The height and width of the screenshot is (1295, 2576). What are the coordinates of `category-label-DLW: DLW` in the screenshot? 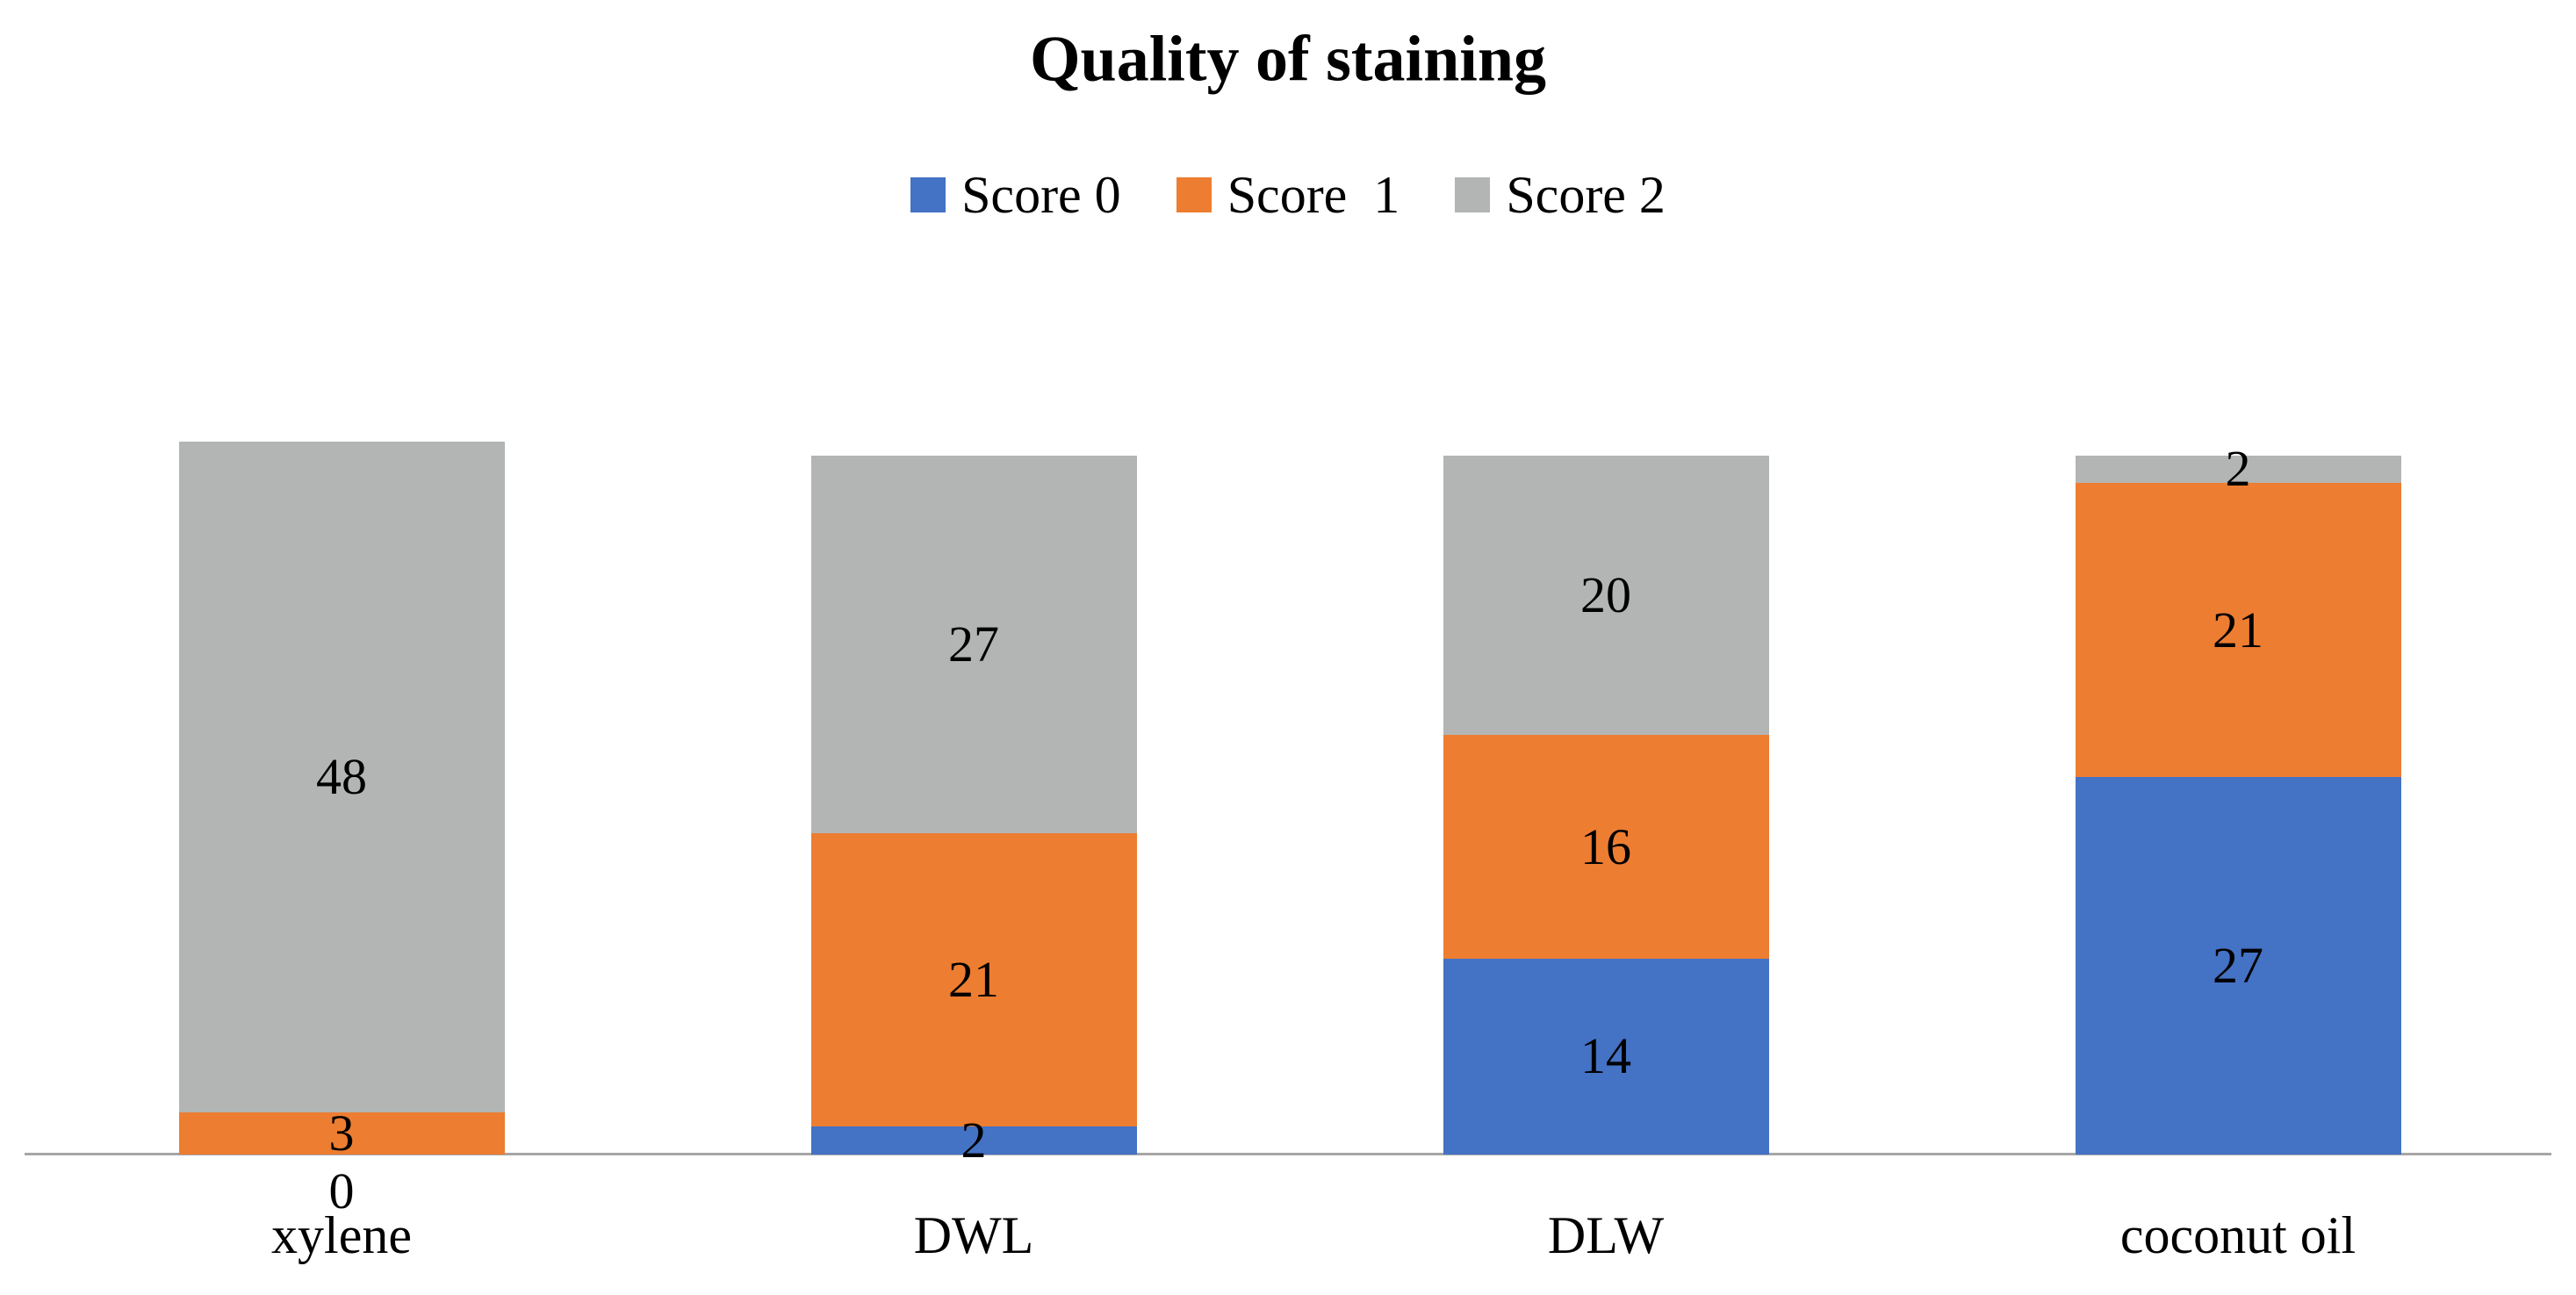 It's located at (1606, 1235).